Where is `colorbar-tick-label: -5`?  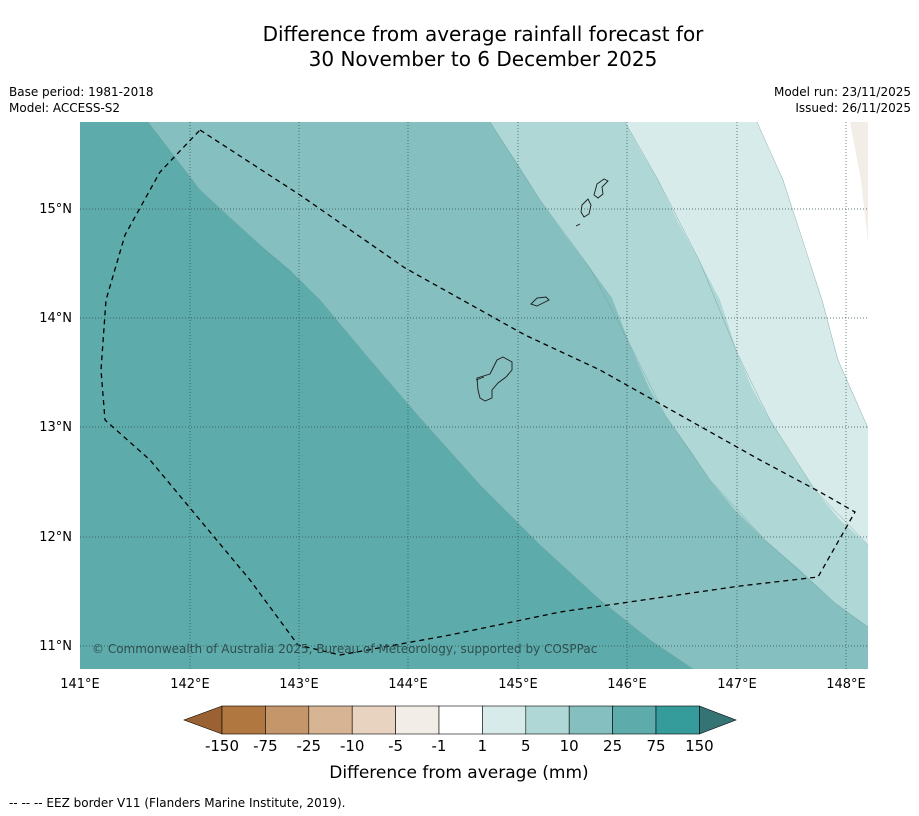
colorbar-tick-label: -5 is located at coordinates (395, 746).